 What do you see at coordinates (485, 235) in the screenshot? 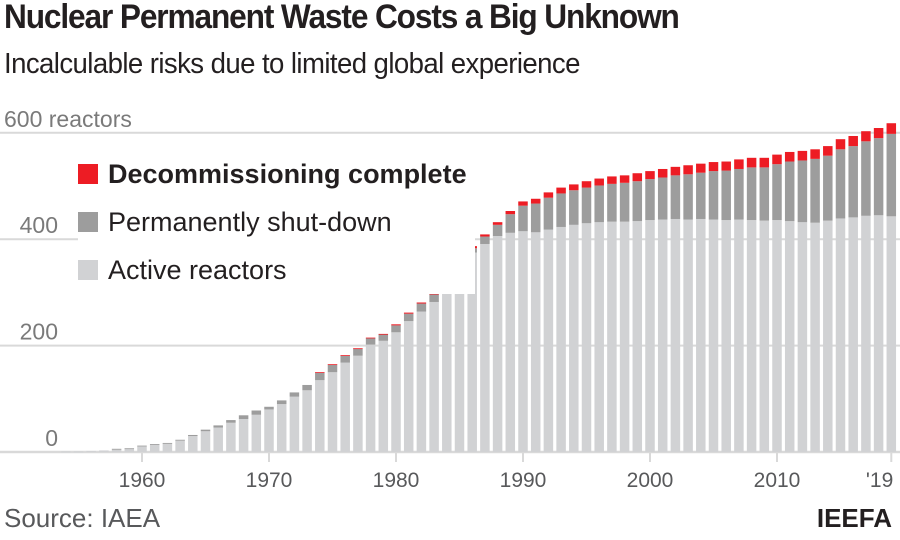
I see `bar-segment-decommissioned-1987` at bounding box center [485, 235].